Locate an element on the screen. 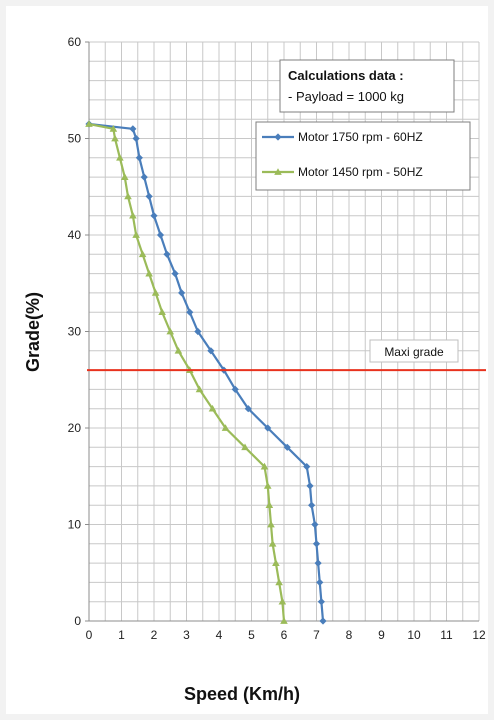  x-tick-label: 9 is located at coordinates (381, 635).